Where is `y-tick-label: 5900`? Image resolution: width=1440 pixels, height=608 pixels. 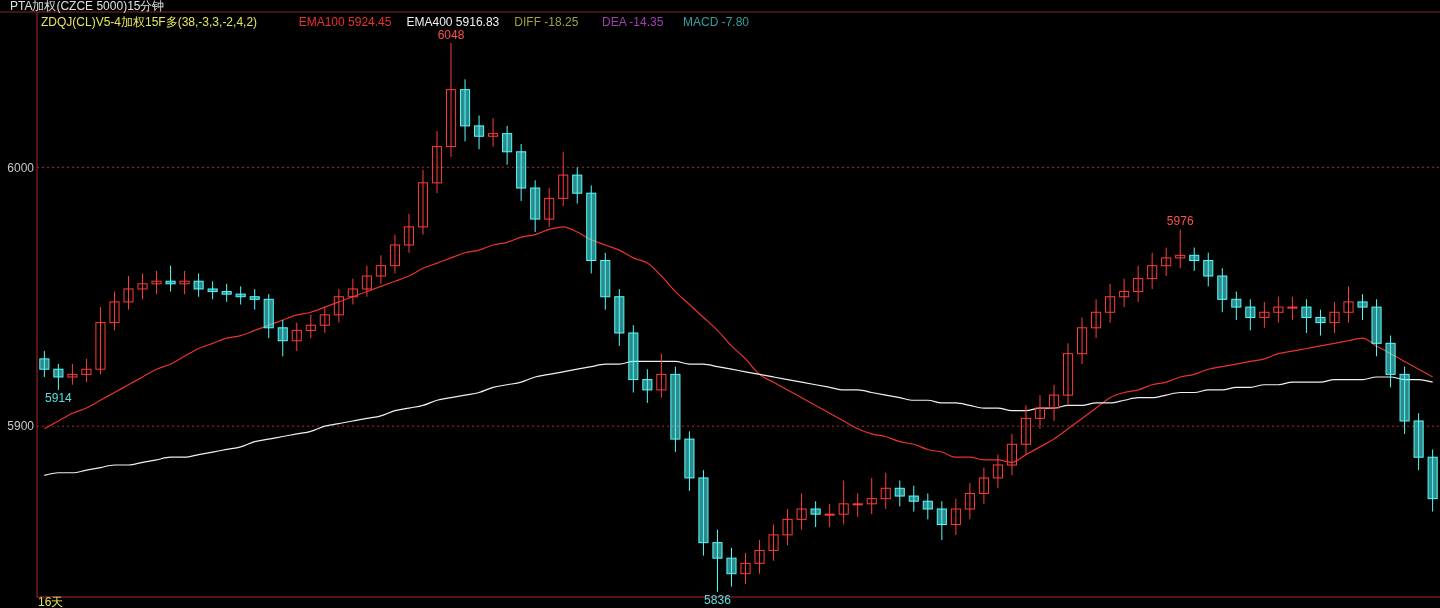 y-tick-label: 5900 is located at coordinates (21, 426).